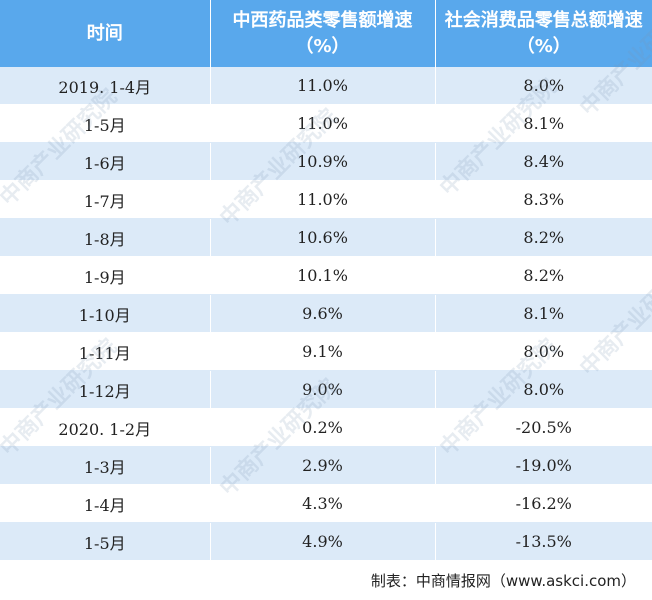  What do you see at coordinates (543, 199) in the screenshot?
I see `cell-retail-growth: 8.3%` at bounding box center [543, 199].